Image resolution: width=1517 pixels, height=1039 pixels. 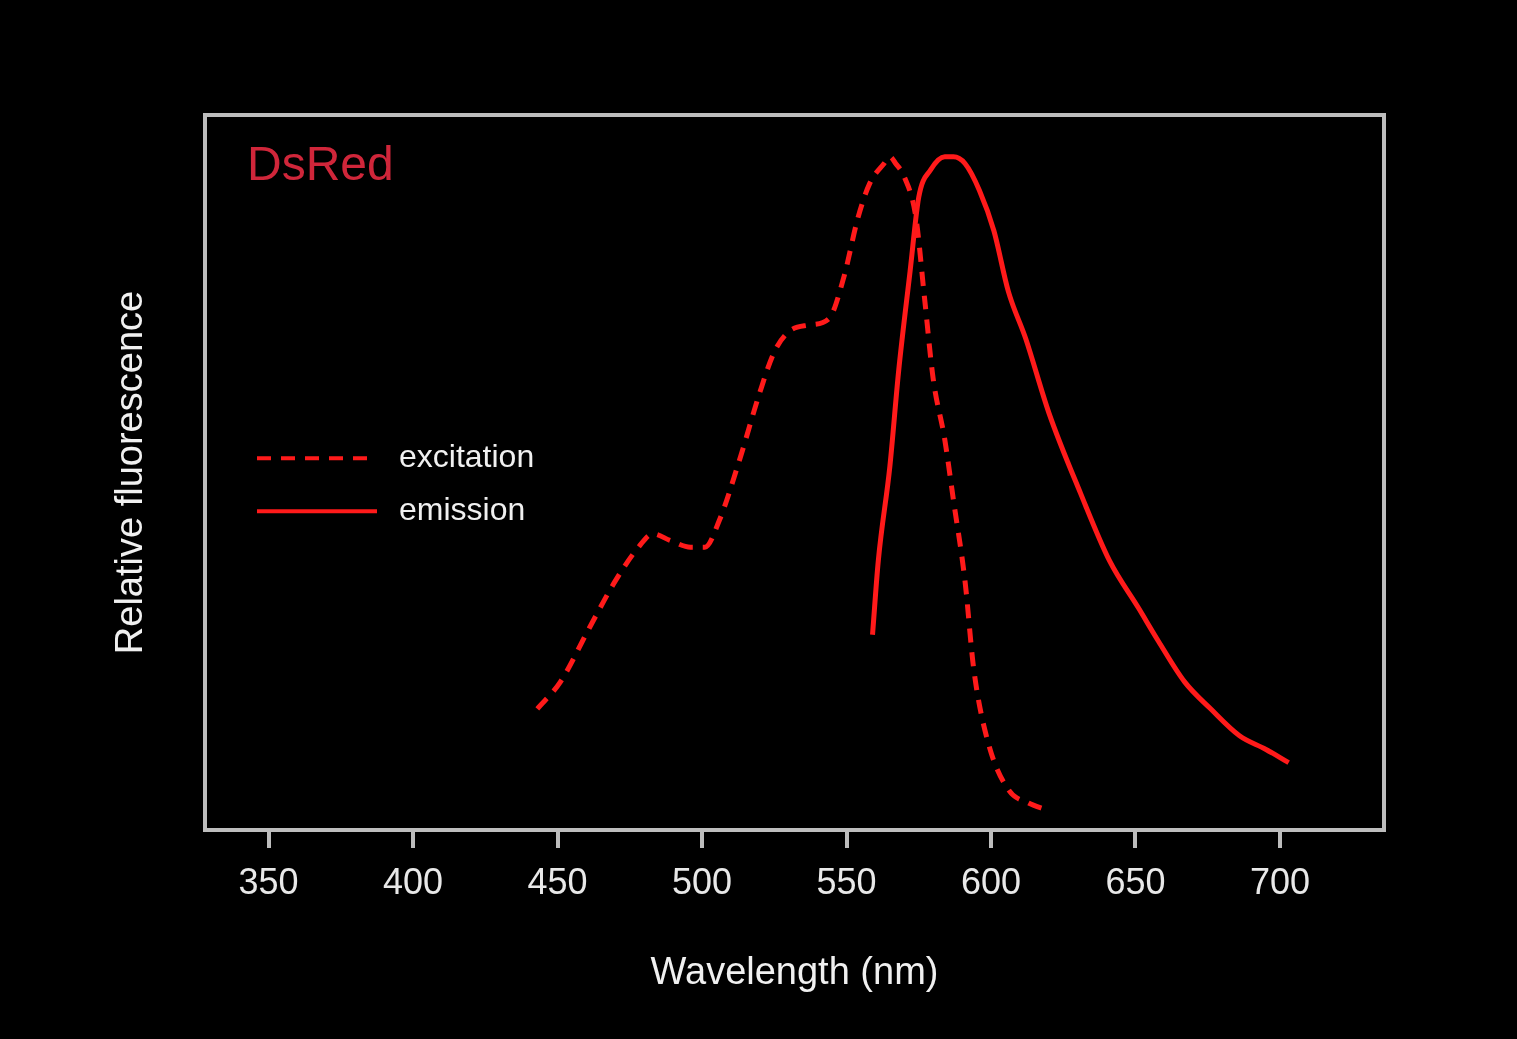 I want to click on x-tick-label: 700, so click(x=1280, y=881).